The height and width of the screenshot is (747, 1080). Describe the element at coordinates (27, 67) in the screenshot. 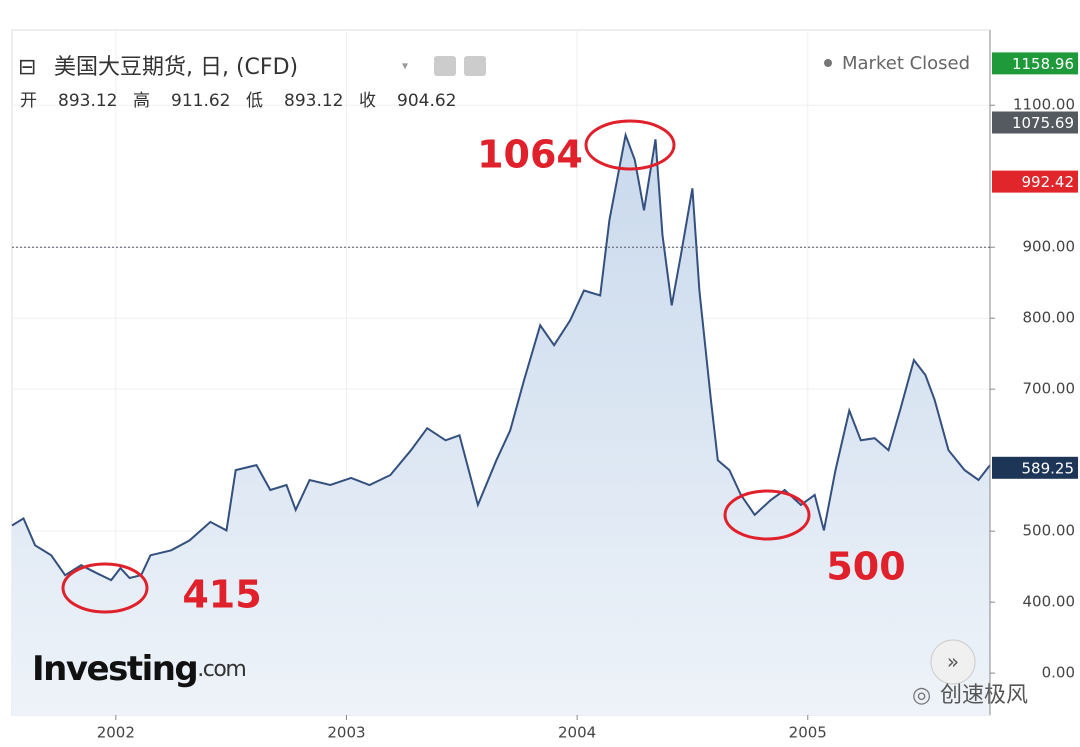

I see `menu-icon: ⊟` at that location.